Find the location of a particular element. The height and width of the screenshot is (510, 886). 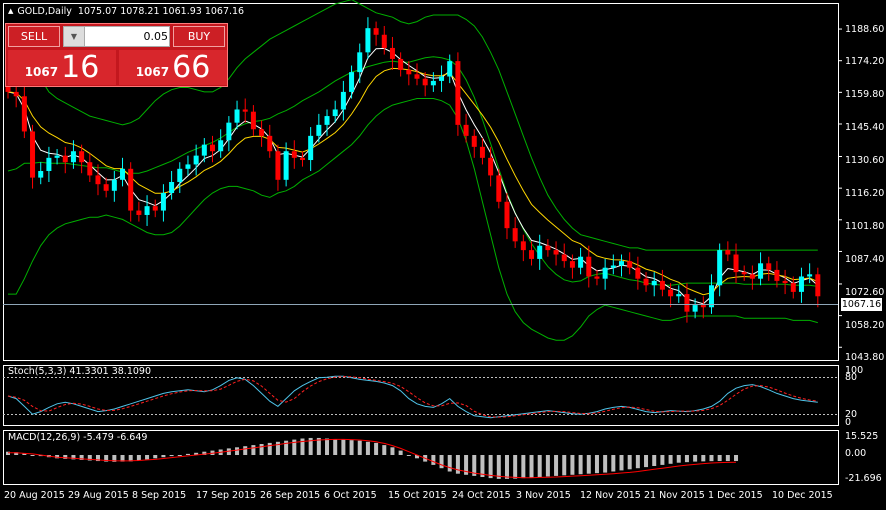

stoch-main-line is located at coordinates (412, 397).